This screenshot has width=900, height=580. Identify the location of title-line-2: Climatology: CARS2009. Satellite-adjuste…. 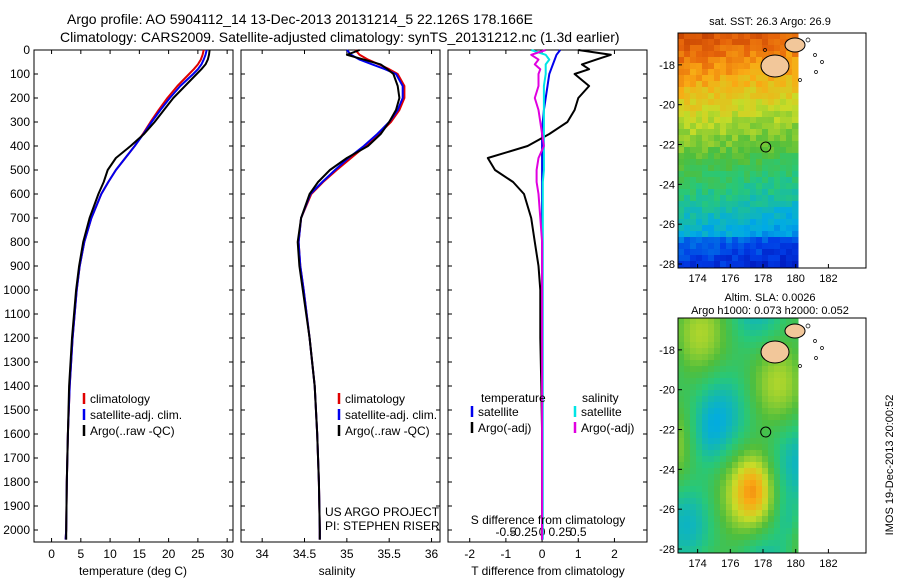
(340, 37).